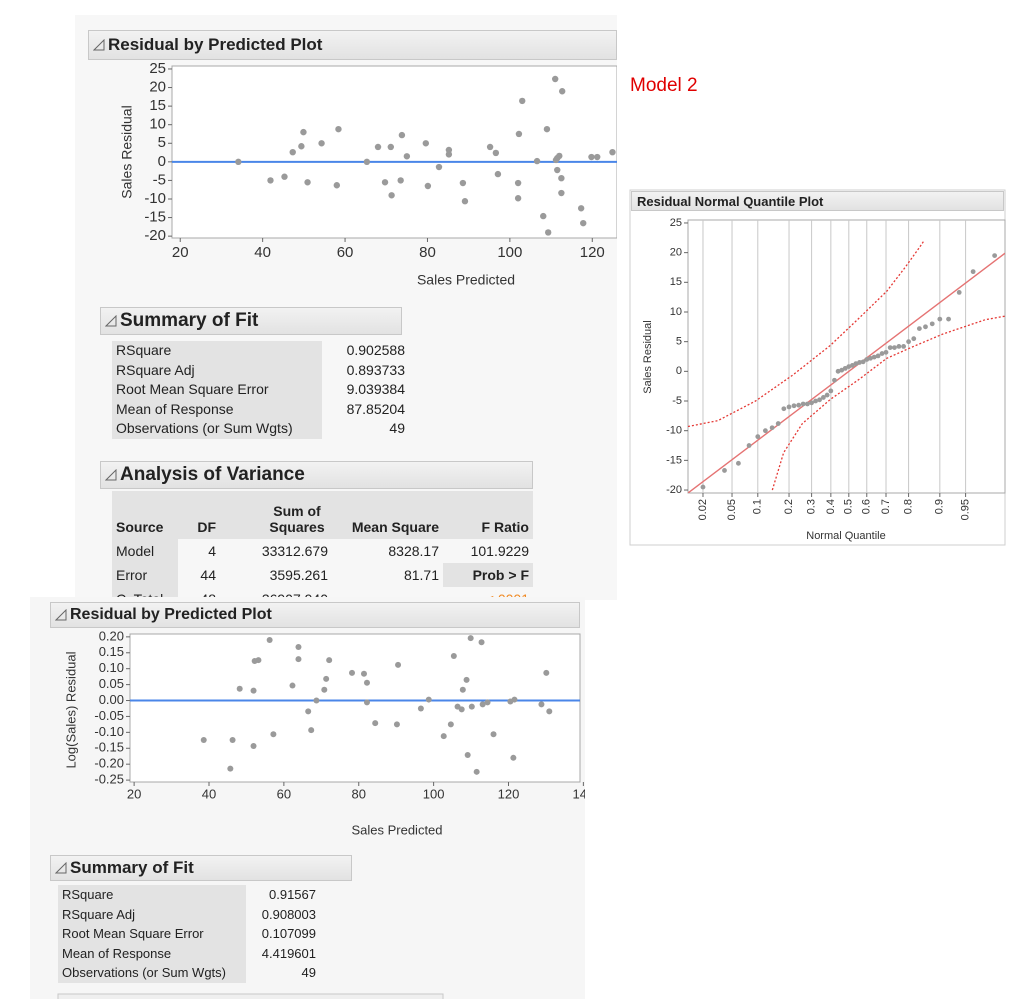  Describe the element at coordinates (206, 527) in the screenshot. I see `column-title: DF` at that location.